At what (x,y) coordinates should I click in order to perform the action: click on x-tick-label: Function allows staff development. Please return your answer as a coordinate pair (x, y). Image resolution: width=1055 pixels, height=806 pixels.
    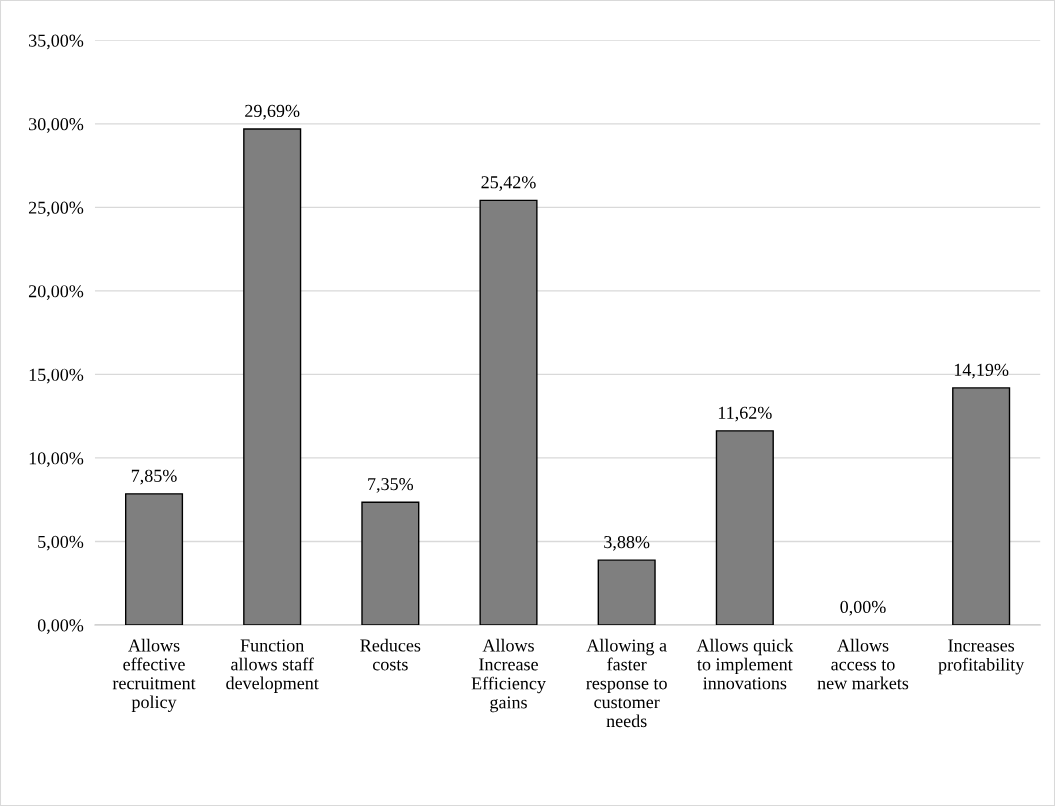
    Looking at the image, I should click on (272, 666).